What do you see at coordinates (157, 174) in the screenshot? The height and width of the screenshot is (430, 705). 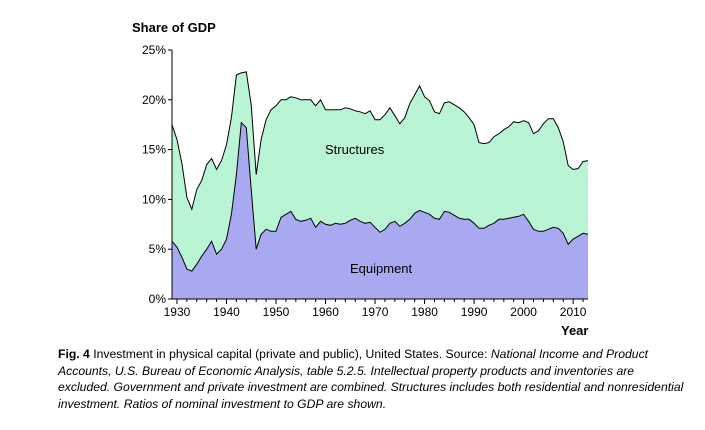 I see `y-axis: 0% 5% 10% 15% 20% 25%` at bounding box center [157, 174].